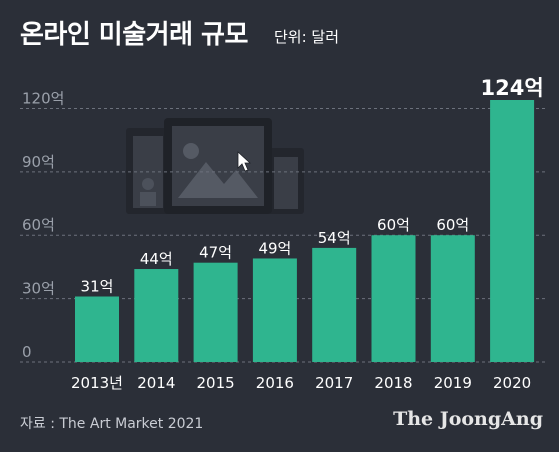 Image resolution: width=559 pixels, height=452 pixels. I want to click on data-label: 31억, so click(97, 287).